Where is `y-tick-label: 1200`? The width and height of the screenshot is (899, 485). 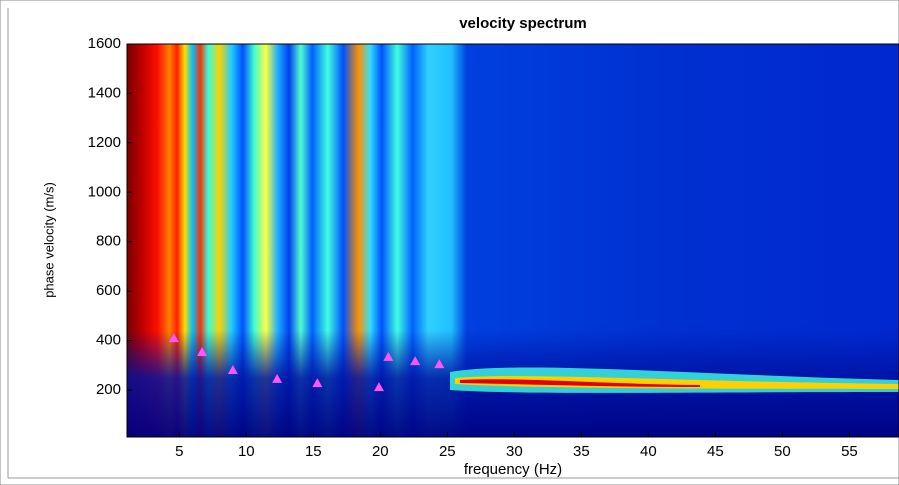
y-tick-label: 1200 is located at coordinates (104, 142).